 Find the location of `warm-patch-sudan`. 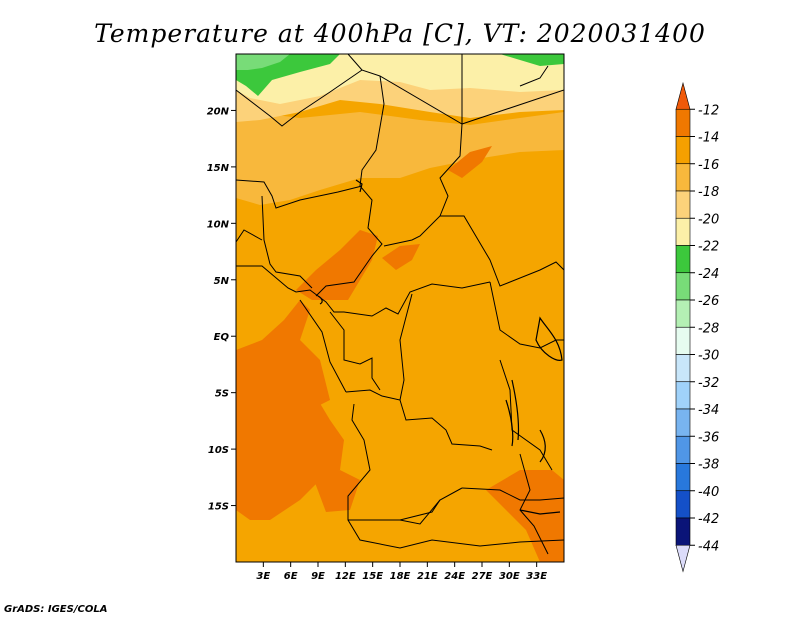

warm-patch-sudan is located at coordinates (470, 162).